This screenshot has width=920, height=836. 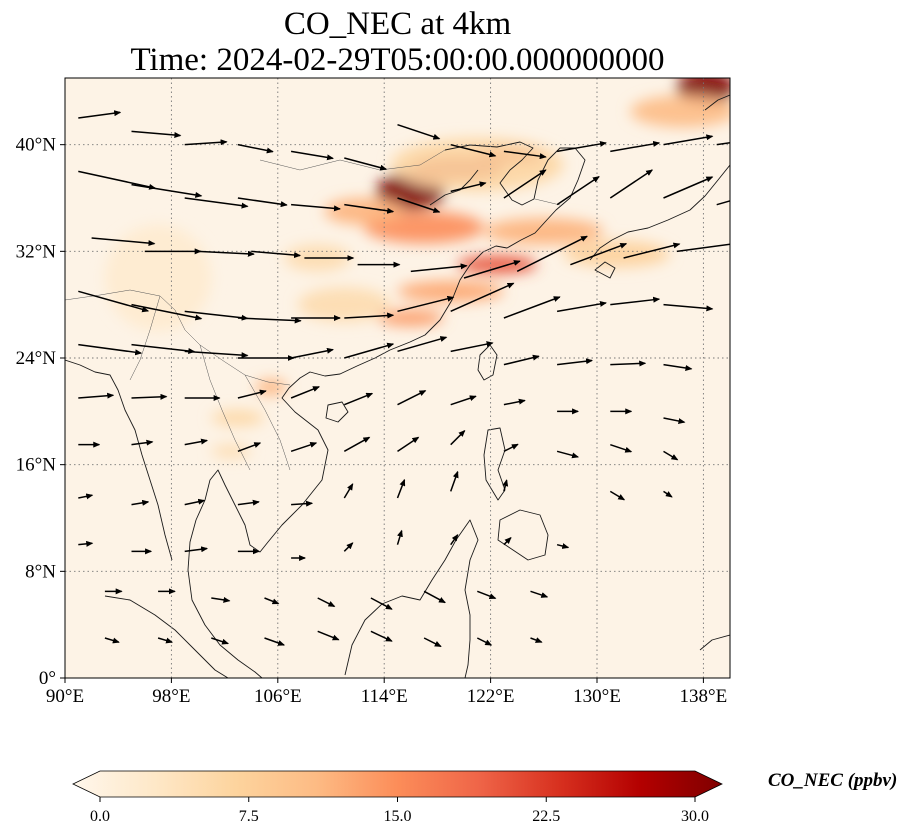 I want to click on lon-tick-label: 130°E, so click(x=597, y=696).